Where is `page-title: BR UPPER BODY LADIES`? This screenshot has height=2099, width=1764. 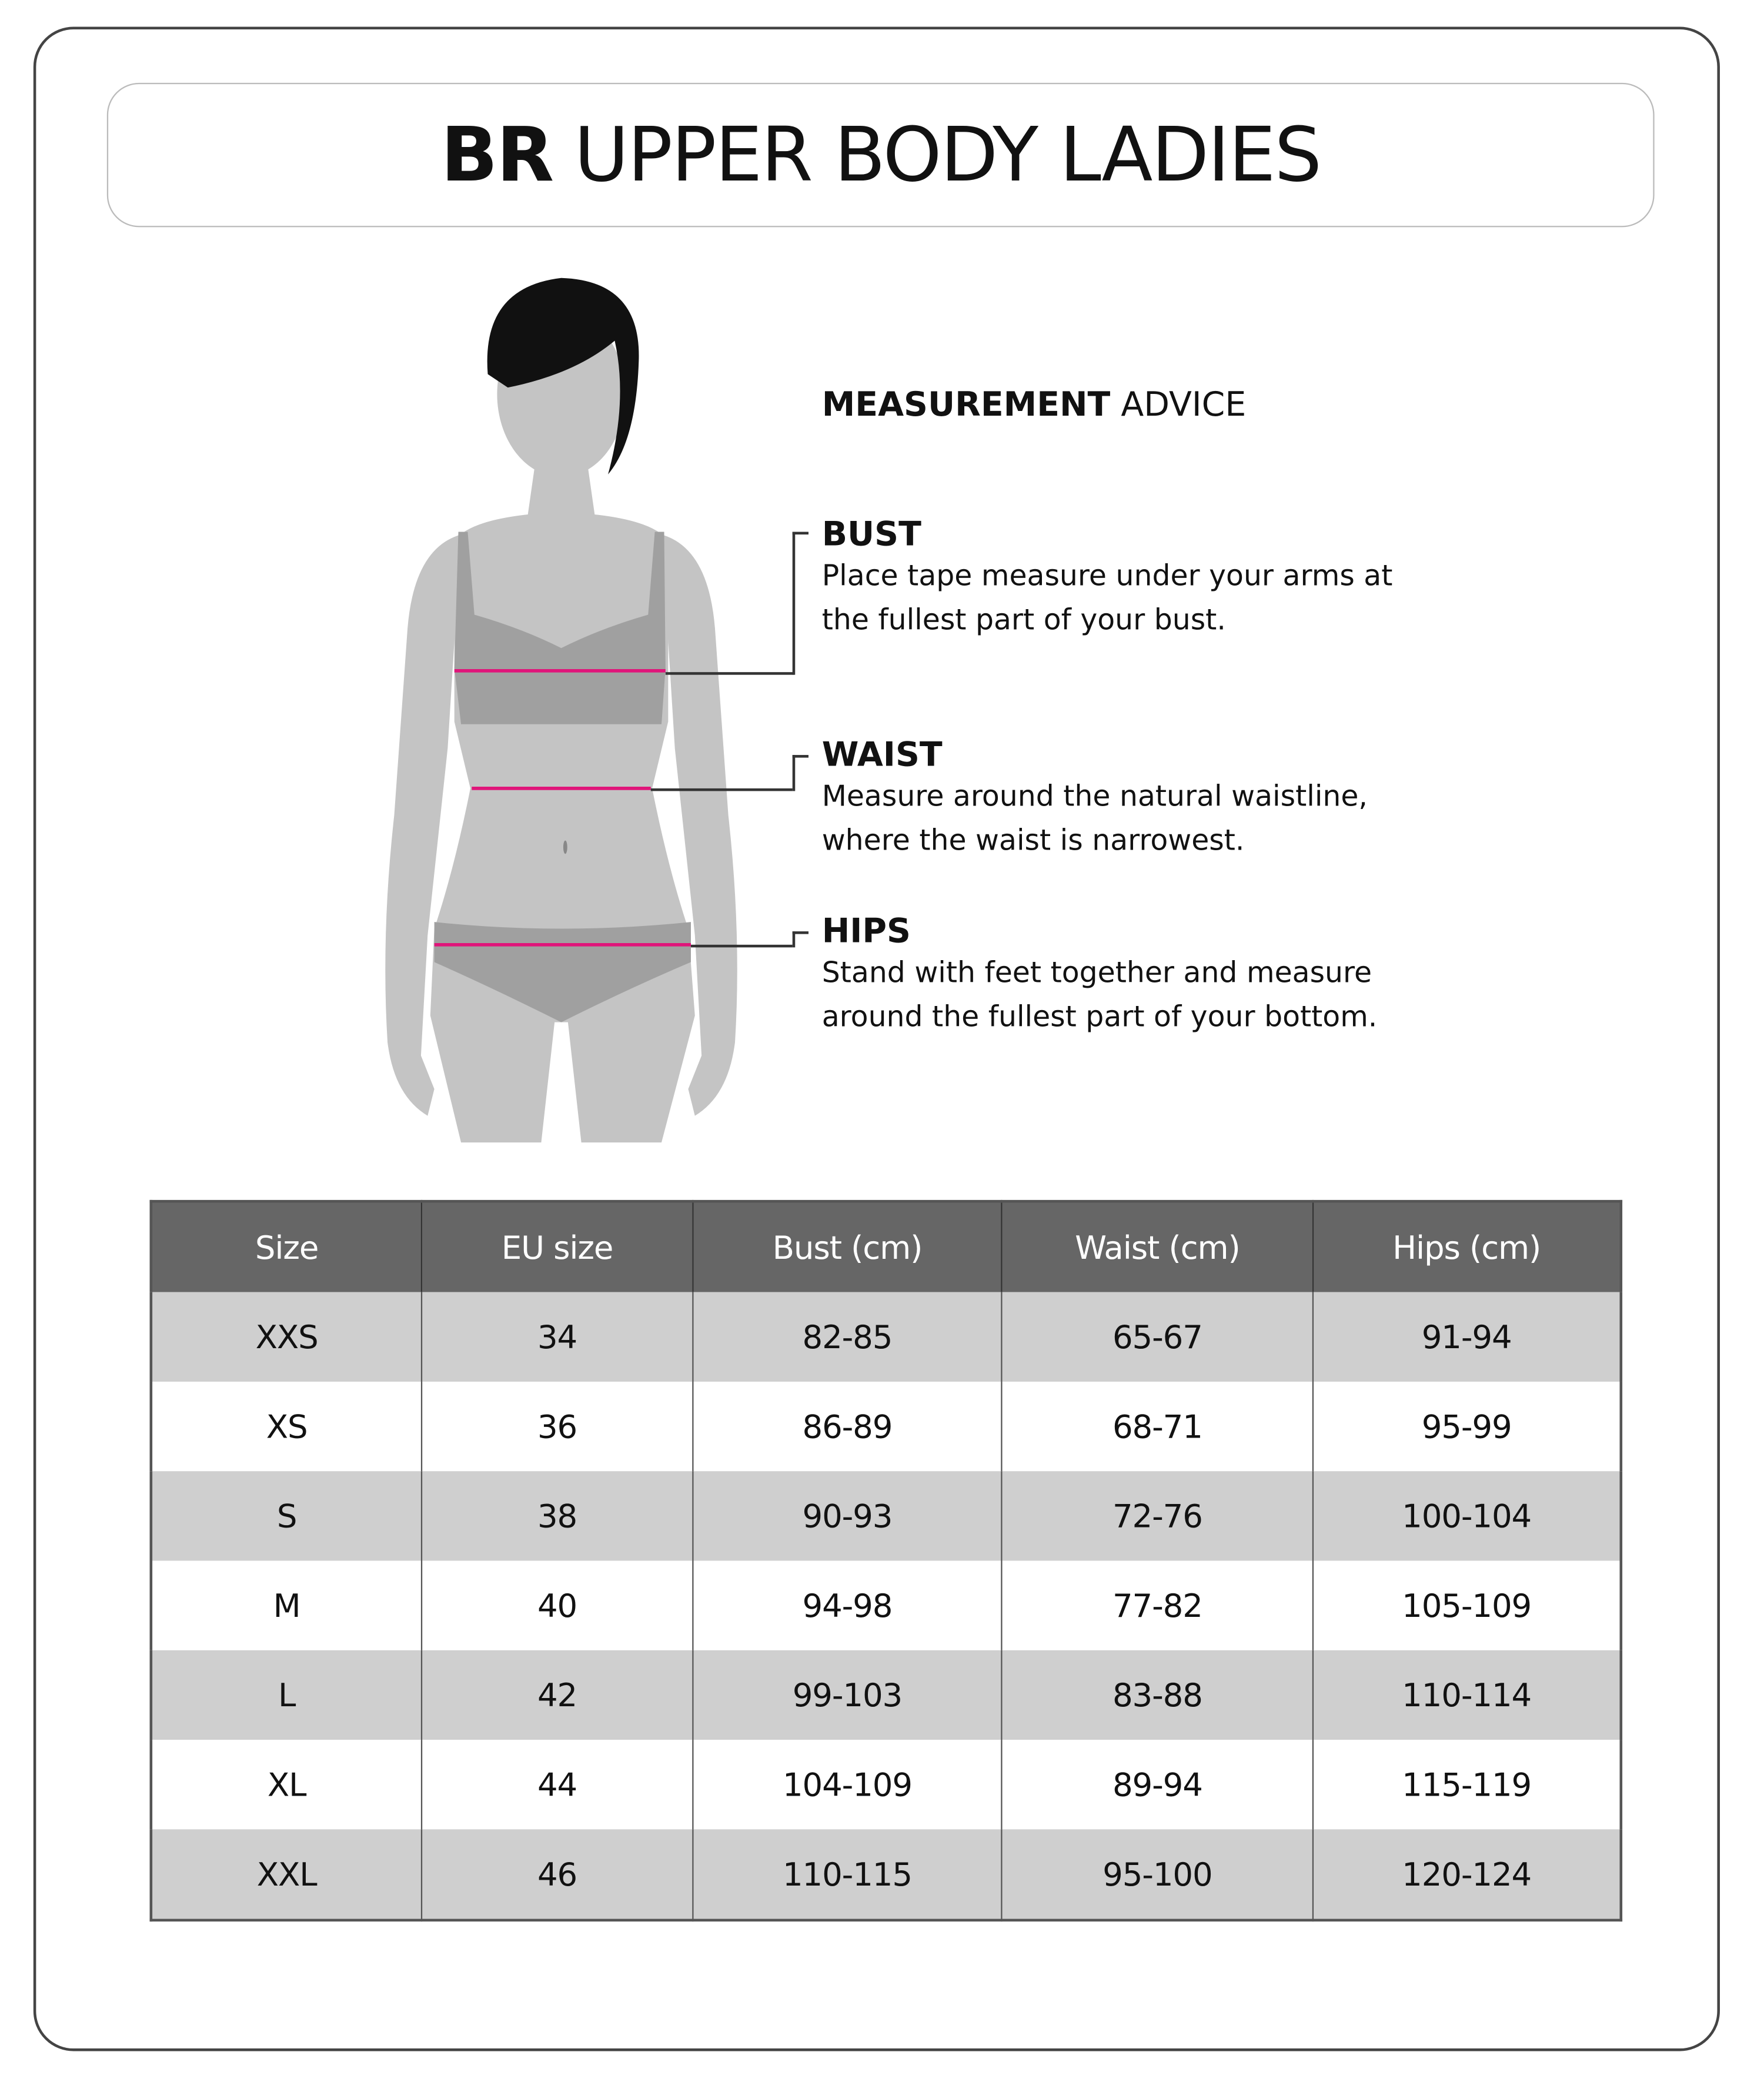 page-title: BR UPPER BODY LADIES is located at coordinates (880, 155).